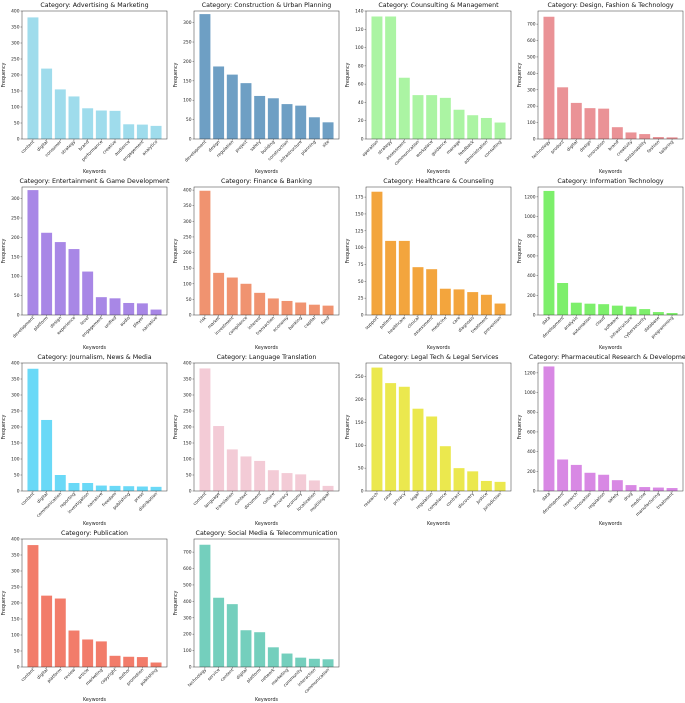 This screenshot has width=685, height=703. I want to click on y-tick-label: 40, so click(361, 103).